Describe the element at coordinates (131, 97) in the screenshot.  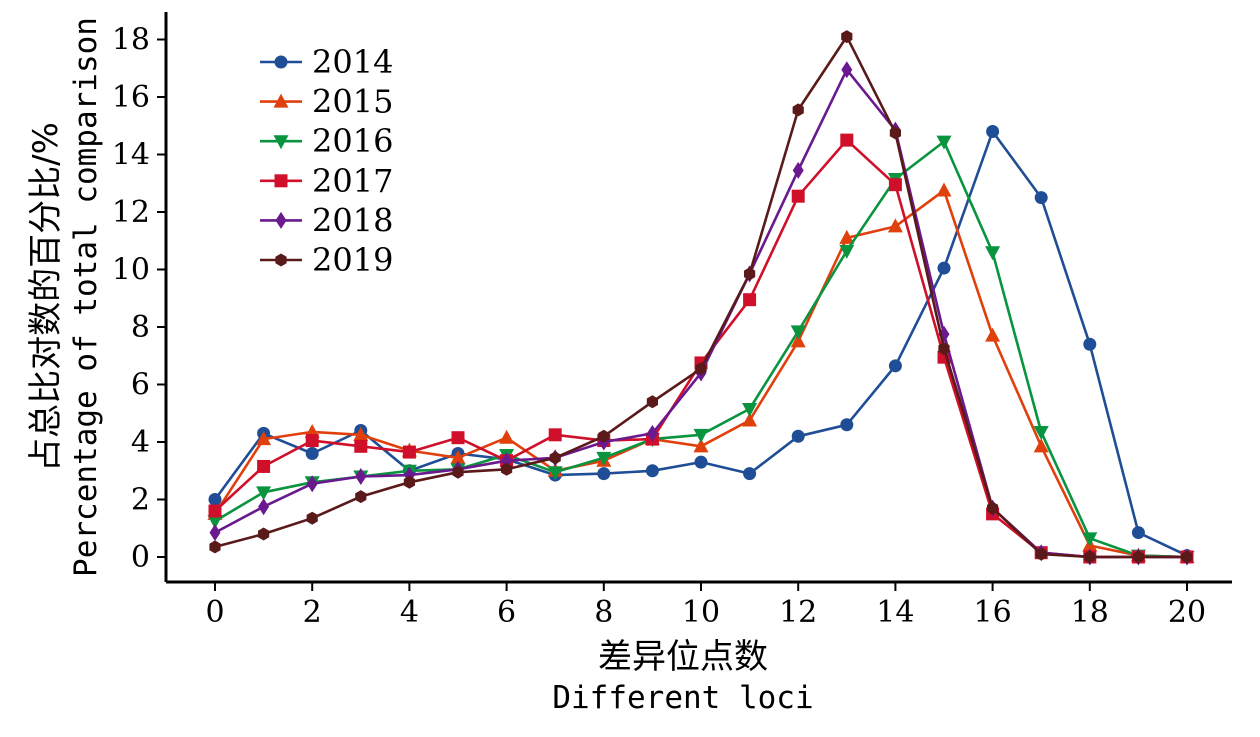
I see `y-tick-label: 16` at that location.